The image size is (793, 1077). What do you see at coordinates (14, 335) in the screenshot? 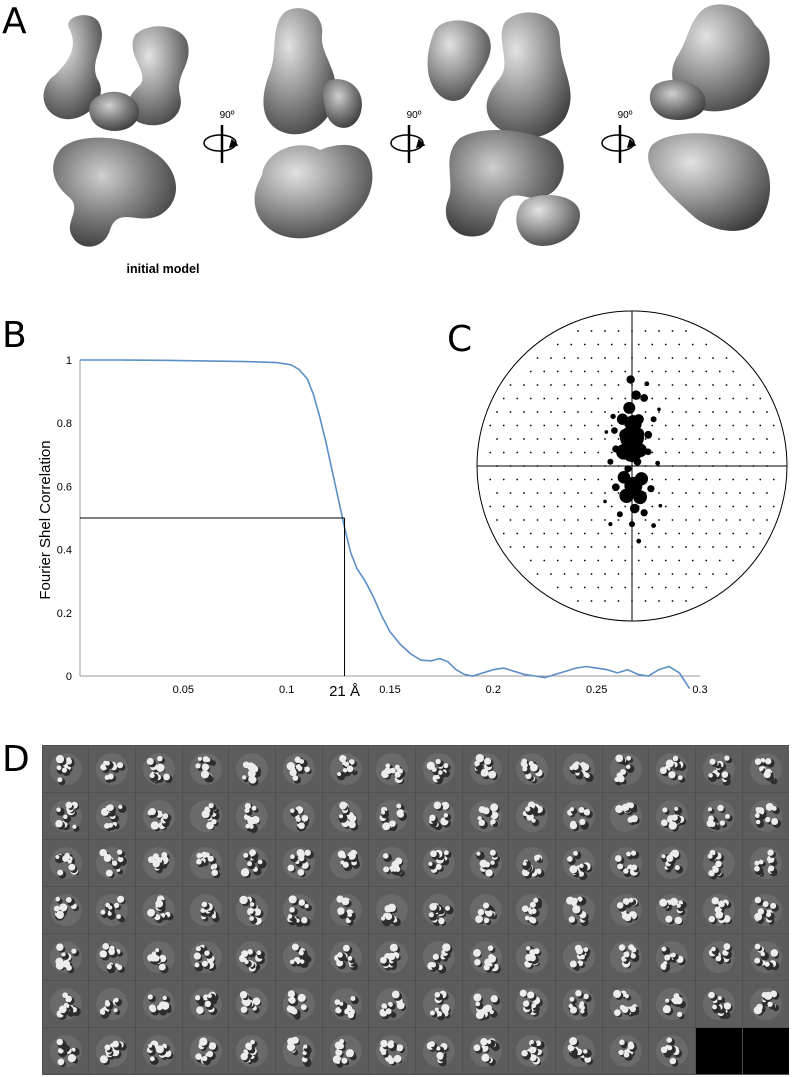
I see `panel-label-b: B` at bounding box center [14, 335].